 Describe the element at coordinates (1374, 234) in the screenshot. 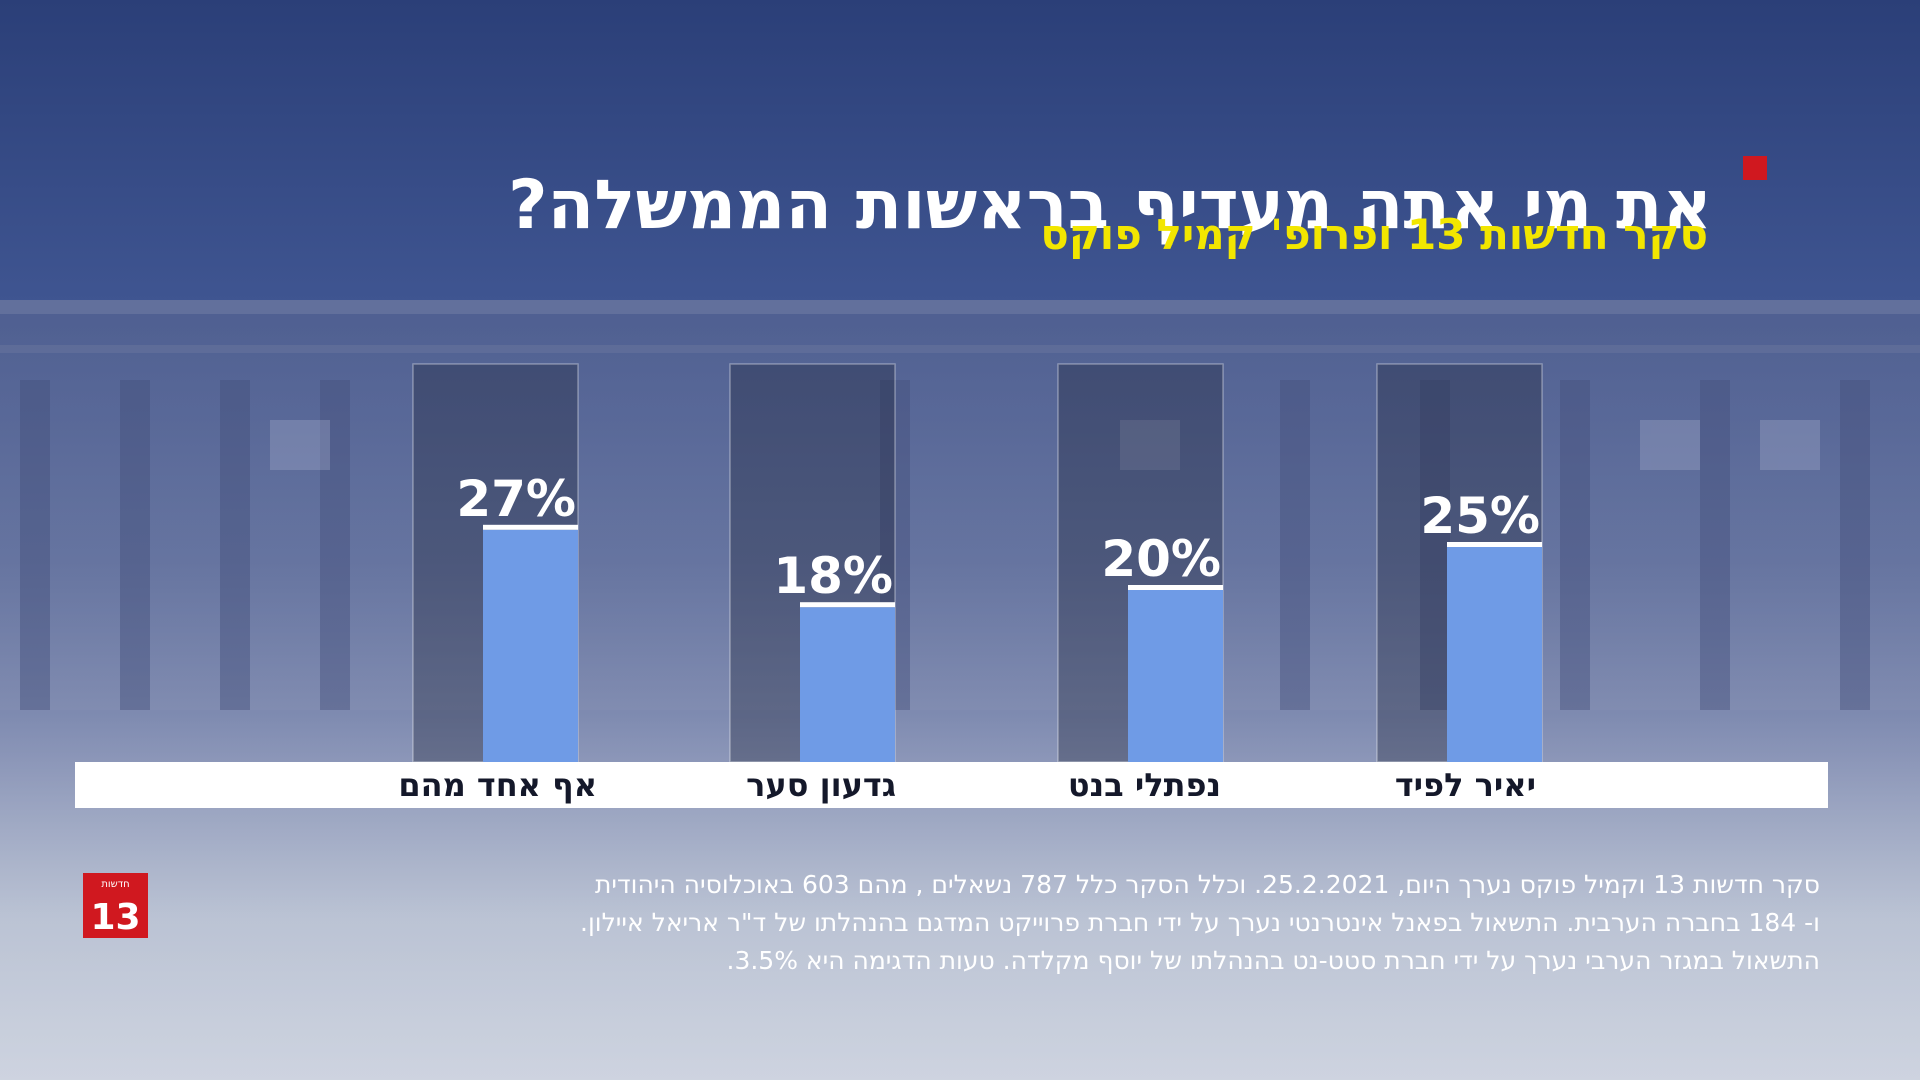

I see `page-subtitle: סקר חדשות 13 ופרופ' קמיל פוקס` at that location.